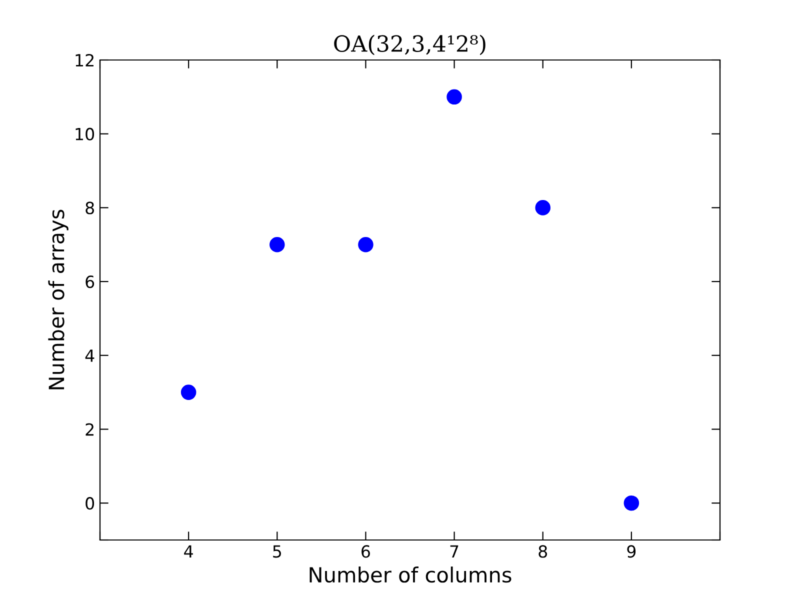 This screenshot has width=800, height=600. I want to click on y-axis-title: Number of arrays, so click(58, 300).